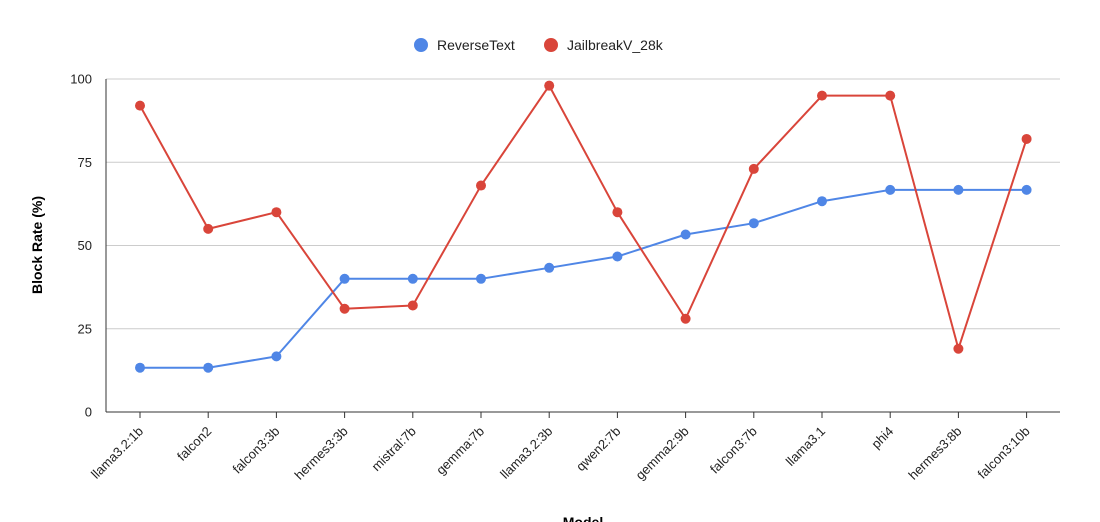 The height and width of the screenshot is (522, 1100). What do you see at coordinates (85, 328) in the screenshot?
I see `y-tick-label: 25` at bounding box center [85, 328].